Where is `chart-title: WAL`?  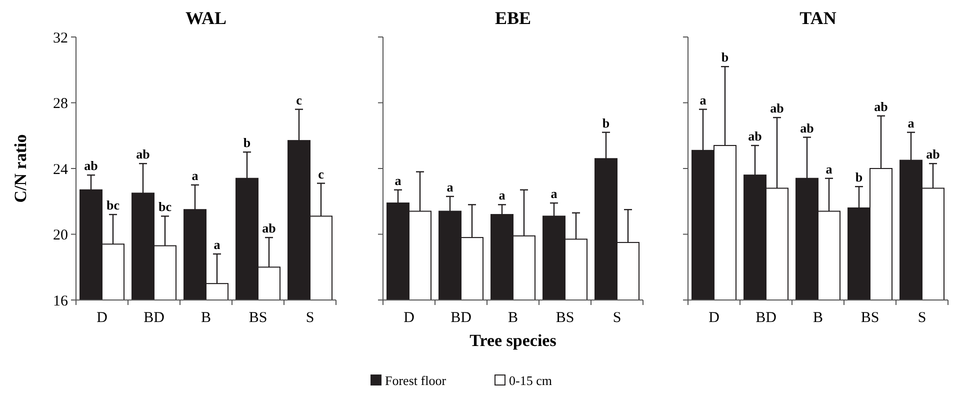
chart-title: WAL is located at coordinates (206, 18).